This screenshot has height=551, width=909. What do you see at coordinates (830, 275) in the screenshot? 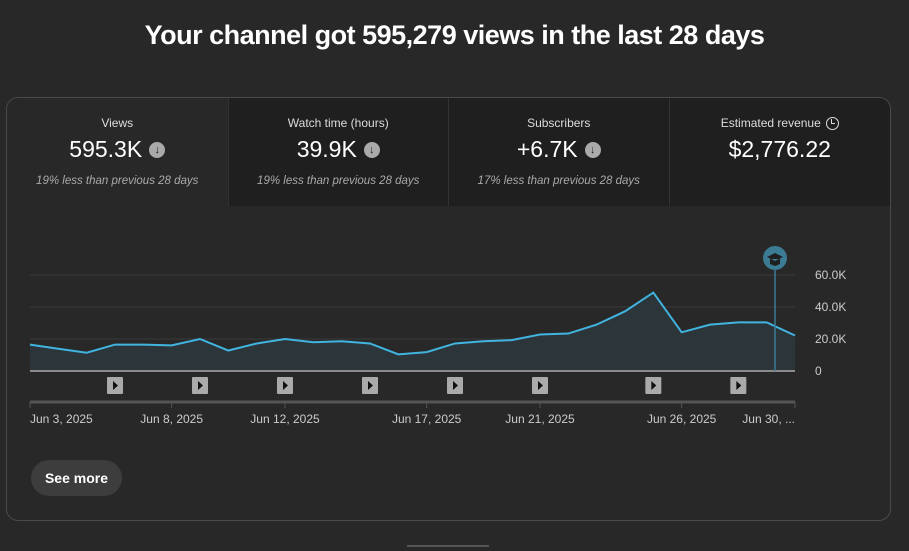
I see `y-tick-label: 60.0K` at bounding box center [830, 275].